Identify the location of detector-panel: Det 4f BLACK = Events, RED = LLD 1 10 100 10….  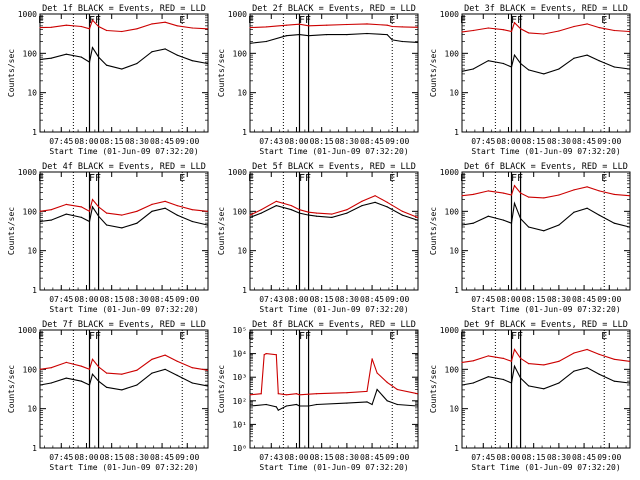
(108, 238).